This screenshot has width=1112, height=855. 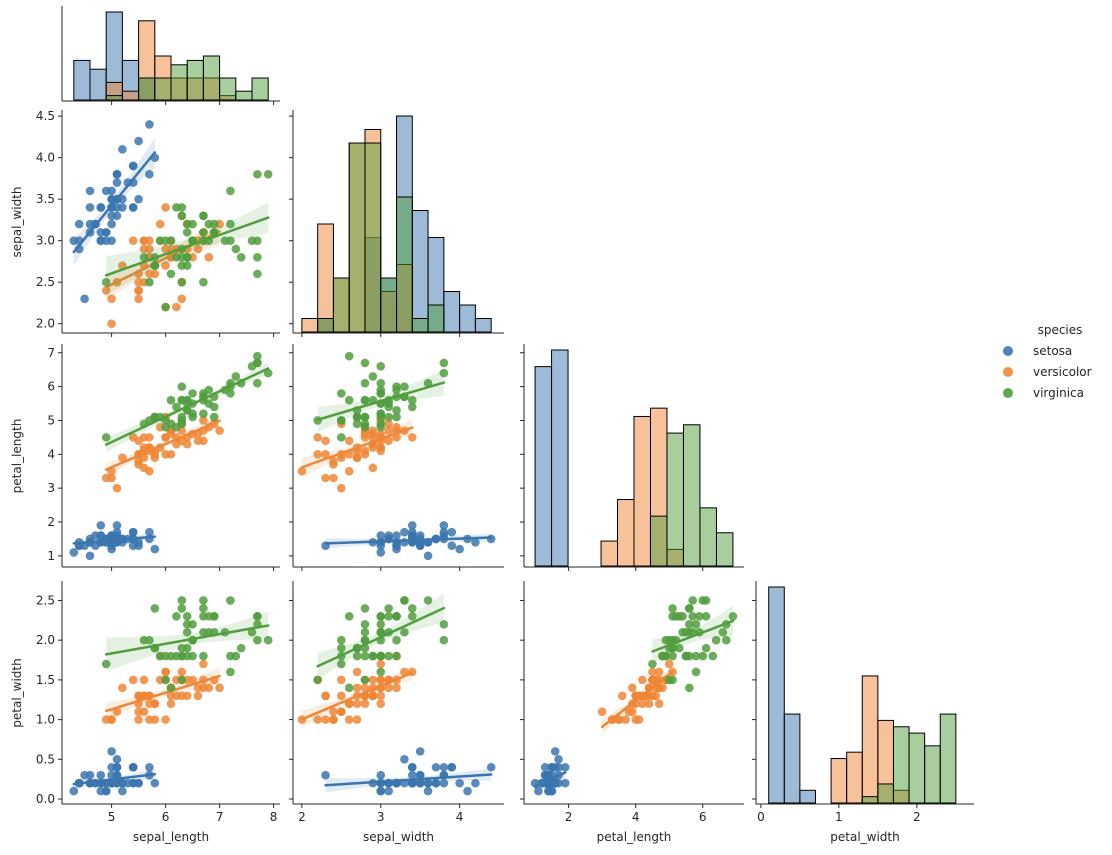 What do you see at coordinates (839, 817) in the screenshot?
I see `x-tick-label-1: 1` at bounding box center [839, 817].